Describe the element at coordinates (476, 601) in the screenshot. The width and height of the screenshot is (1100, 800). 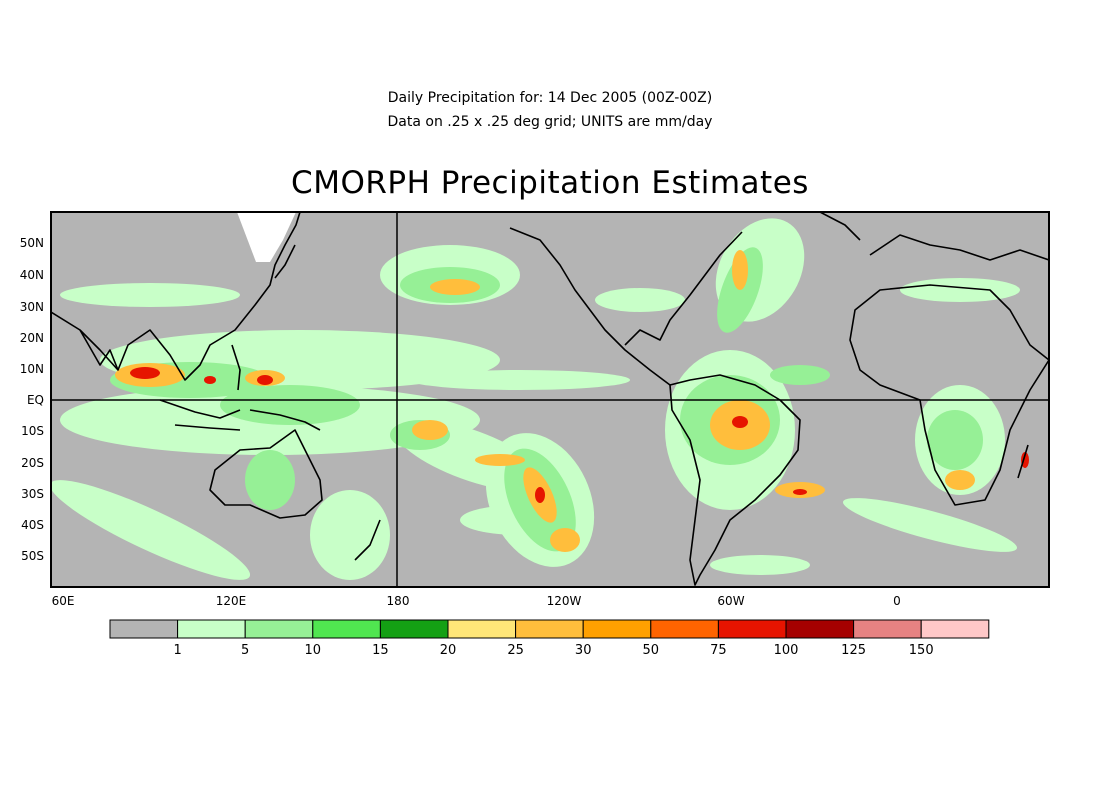
I see `longitude-labels: 60E 120E 180 120W 60W 0` at that location.